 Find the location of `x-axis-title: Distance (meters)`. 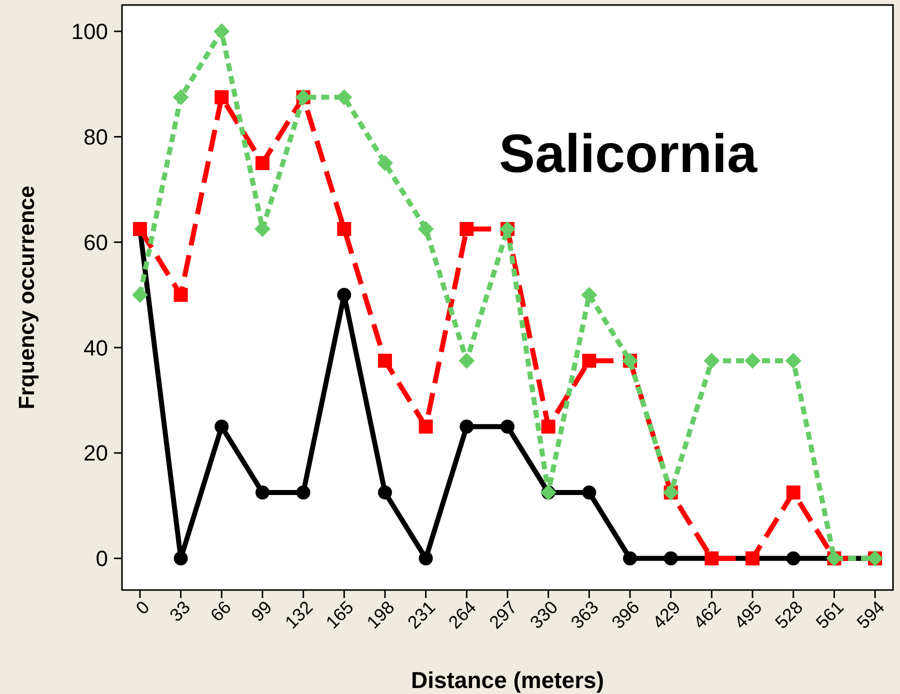

x-axis-title: Distance (meters) is located at coordinates (507, 680).